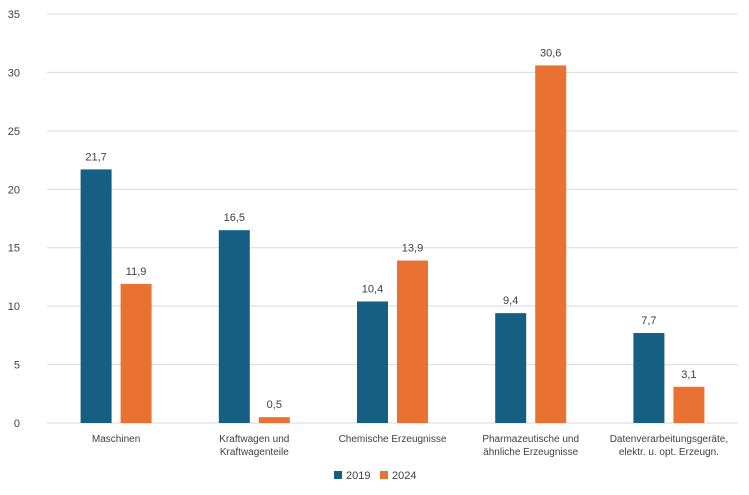 Image resolution: width=749 pixels, height=495 pixels. What do you see at coordinates (17, 424) in the screenshot?
I see `y-tick-label: 0` at bounding box center [17, 424].